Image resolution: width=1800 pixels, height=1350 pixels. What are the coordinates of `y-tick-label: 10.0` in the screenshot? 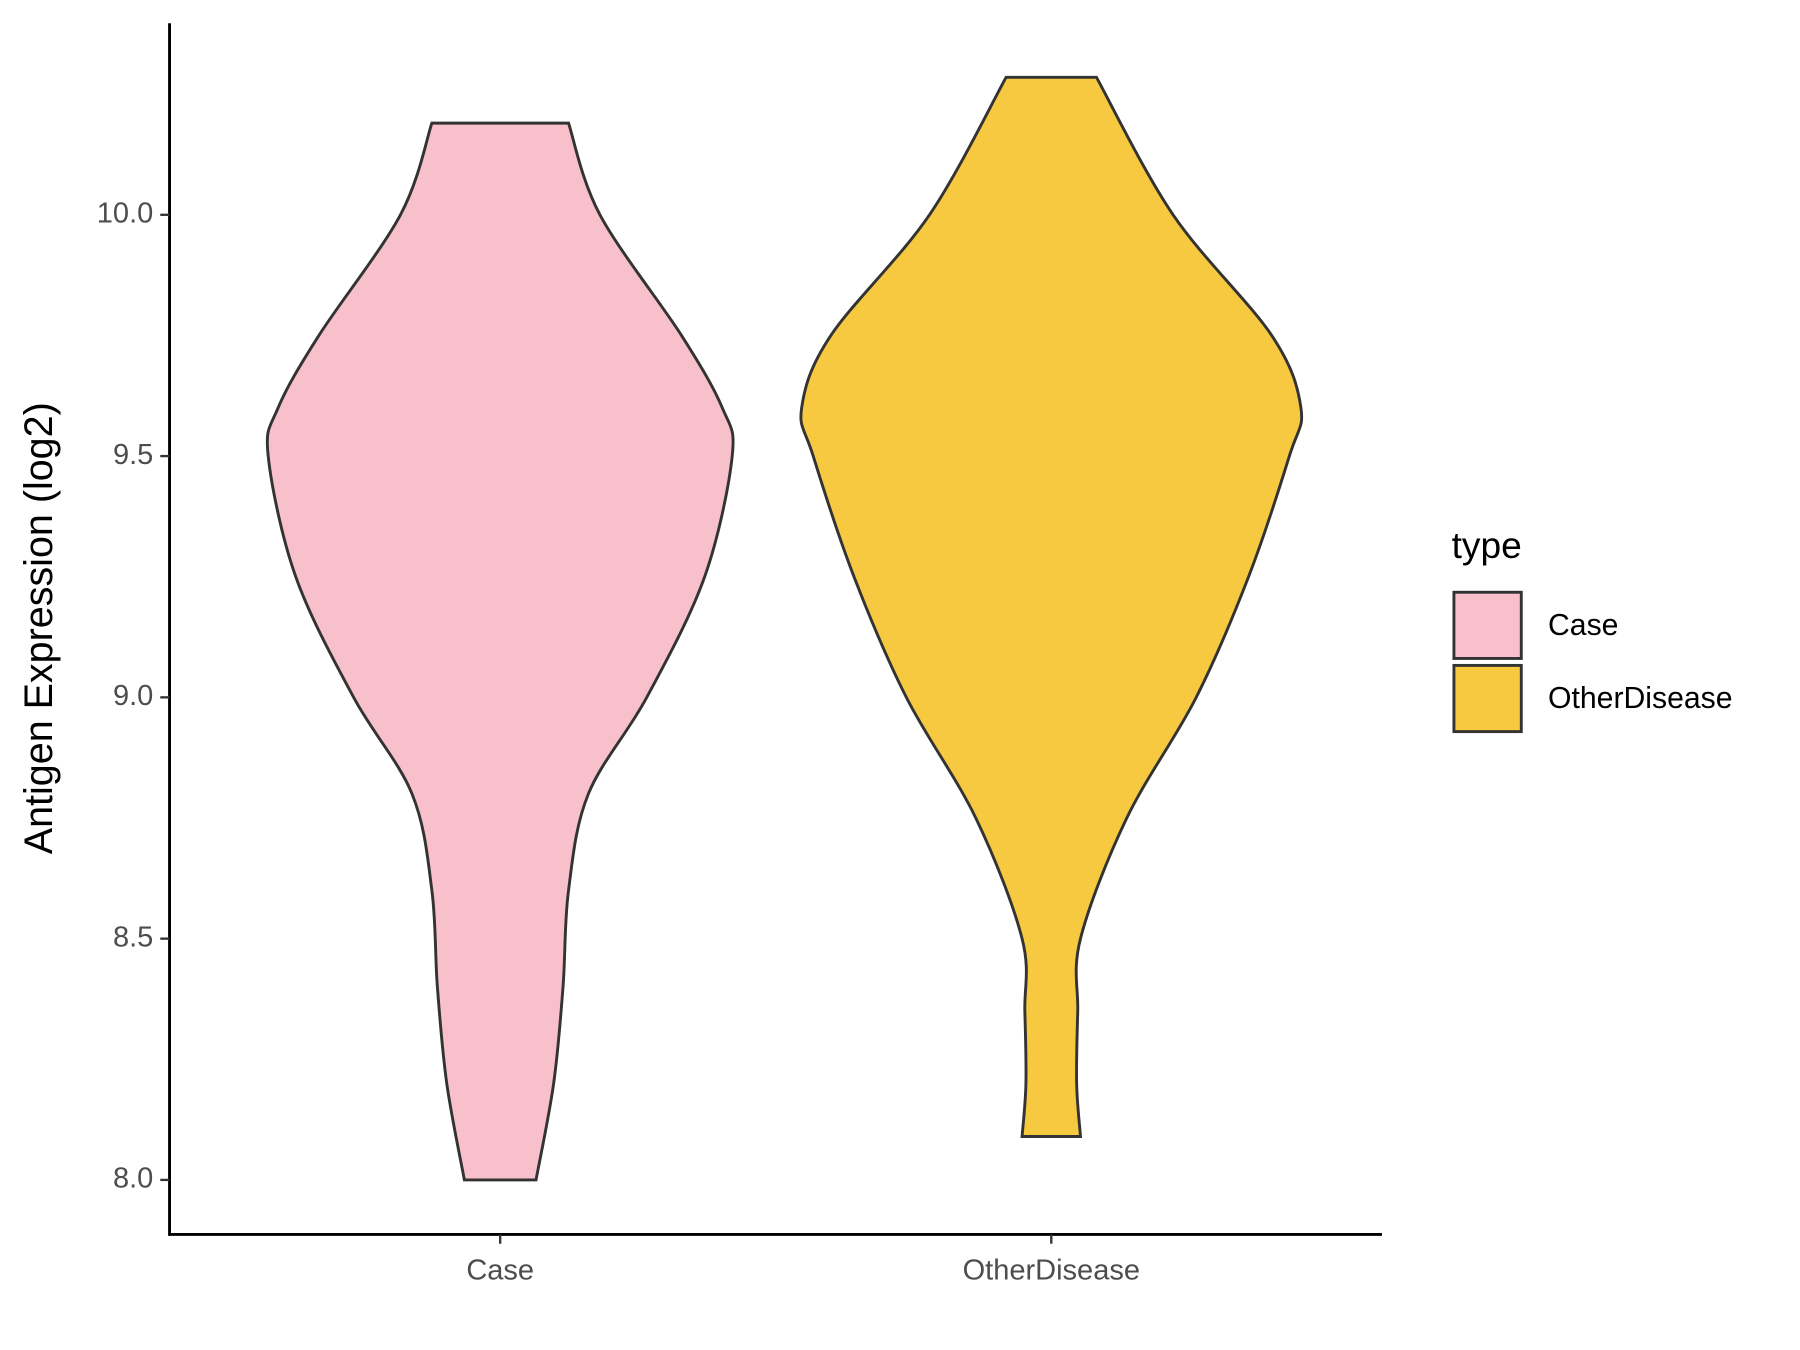 It's located at (125, 213).